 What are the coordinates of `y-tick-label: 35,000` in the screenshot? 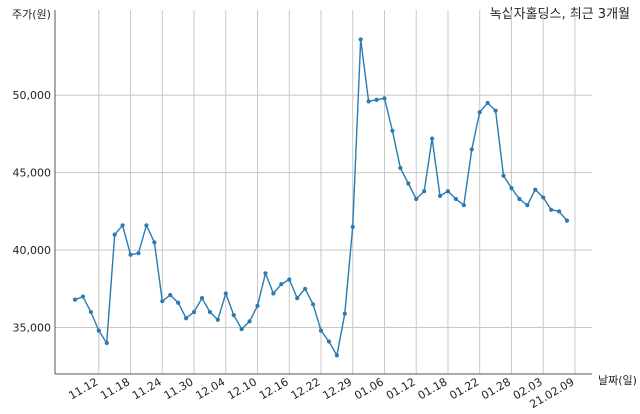 It's located at (32, 328).